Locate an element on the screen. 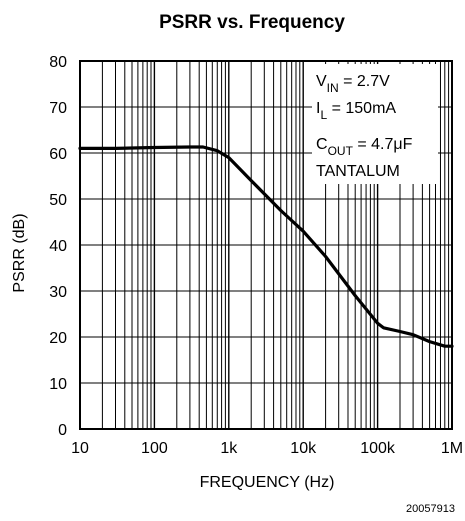 The image size is (465, 521). x-tick-label: 1M is located at coordinates (452, 448).